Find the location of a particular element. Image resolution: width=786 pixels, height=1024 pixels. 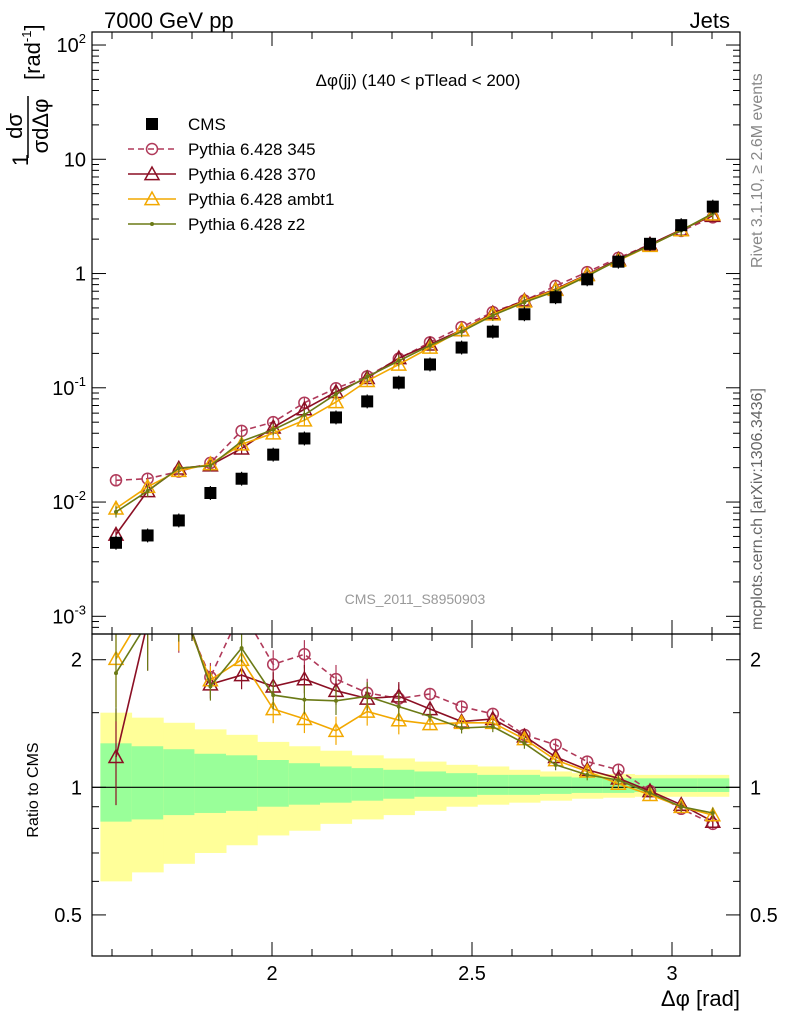

legend-label: CMS is located at coordinates (207, 124).